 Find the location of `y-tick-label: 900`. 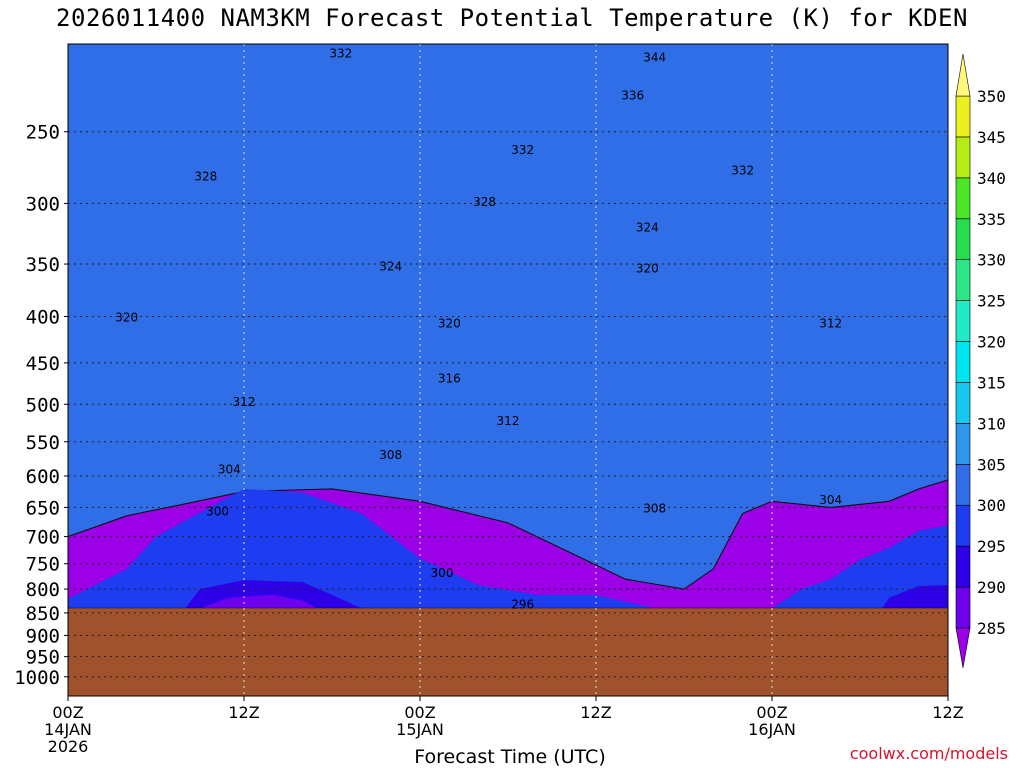

y-tick-label: 900 is located at coordinates (43, 636).